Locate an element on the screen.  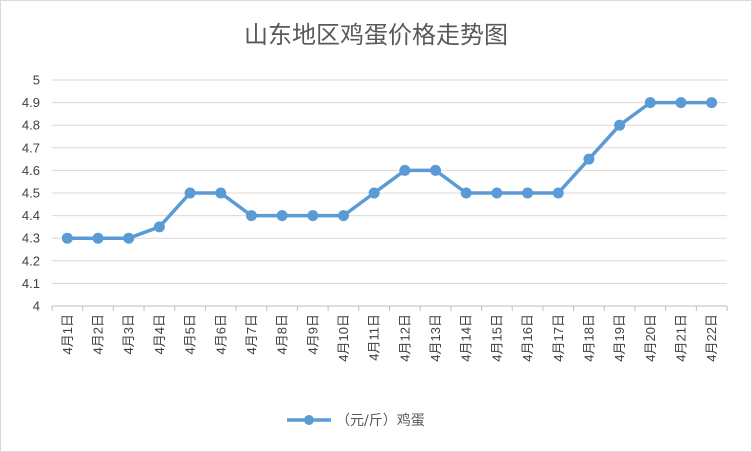
y-tick-label: 4.3 is located at coordinates (31, 238).